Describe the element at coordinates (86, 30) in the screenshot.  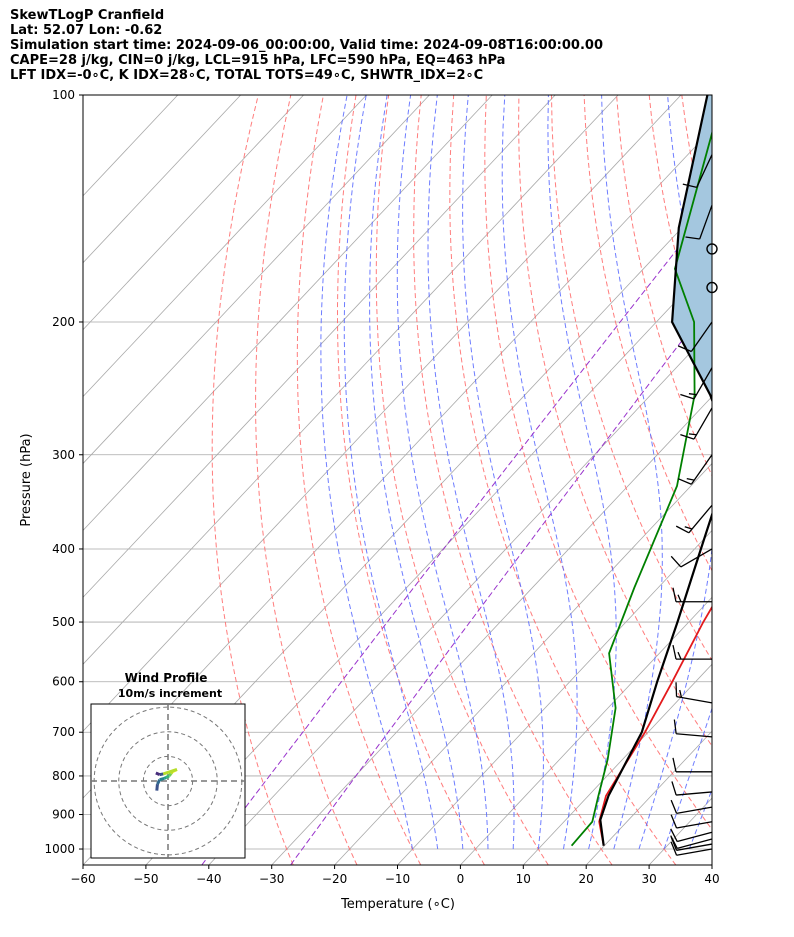
I see `location-line: Lat: 52.07 Lon: -0.62` at that location.